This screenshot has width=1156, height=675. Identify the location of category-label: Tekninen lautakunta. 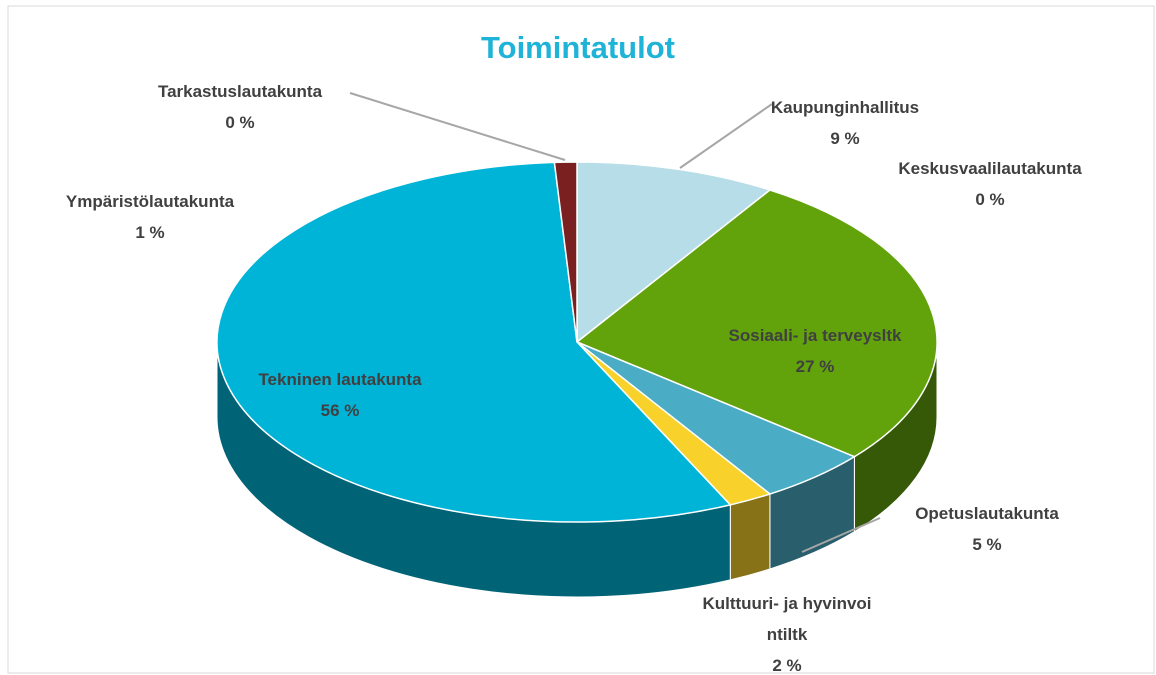
(340, 379).